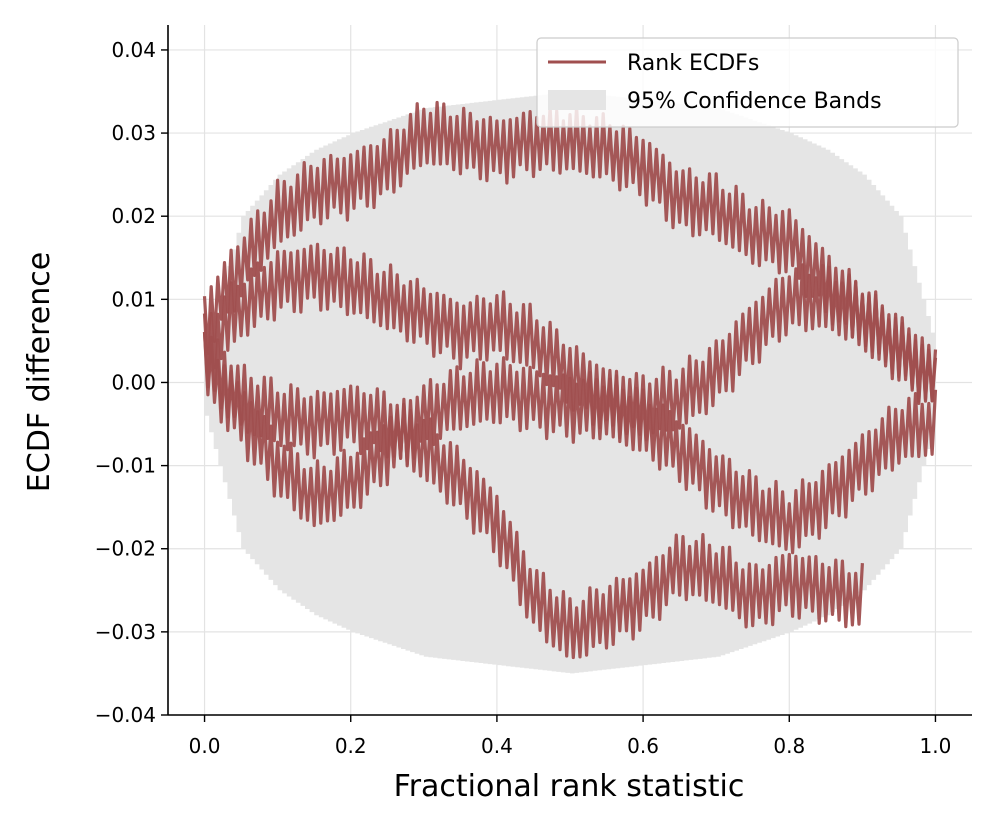 Image resolution: width=997 pixels, height=830 pixels. Describe the element at coordinates (125, 632) in the screenshot. I see `y-tick-label: −0.03` at that location.